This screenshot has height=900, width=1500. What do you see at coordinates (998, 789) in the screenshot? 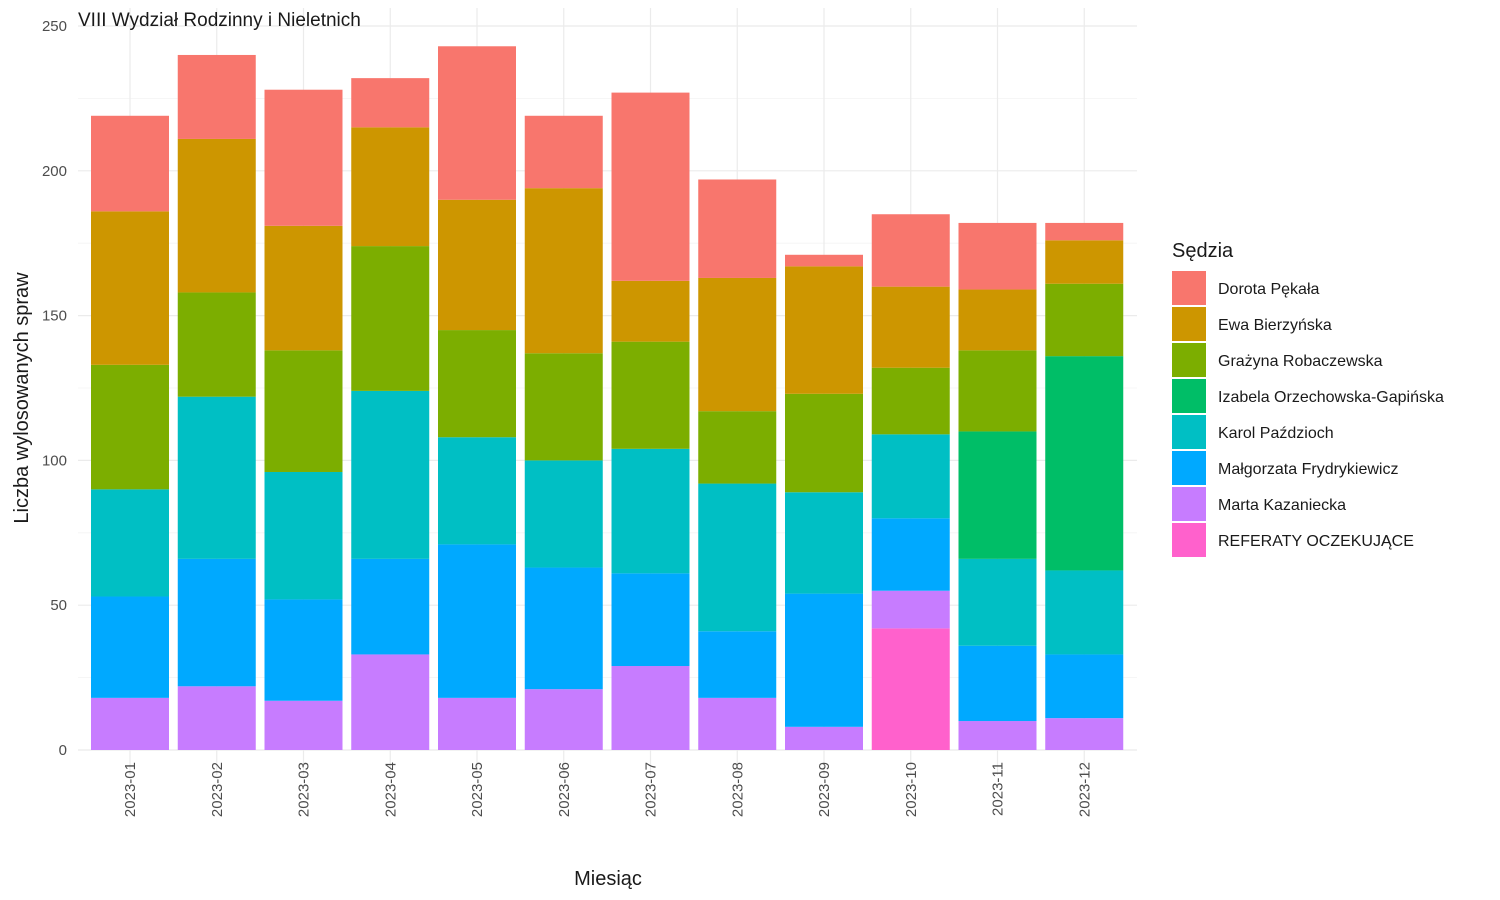
I see `x-tick-label: 2023-11` at bounding box center [998, 789].